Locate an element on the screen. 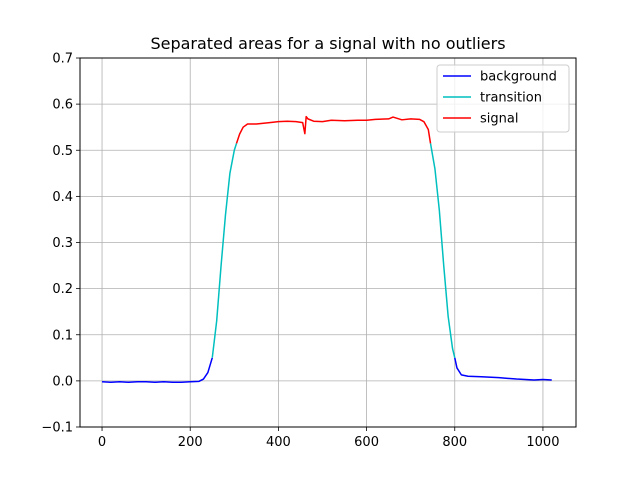  y-tick-label: 0.0 is located at coordinates (62, 381).